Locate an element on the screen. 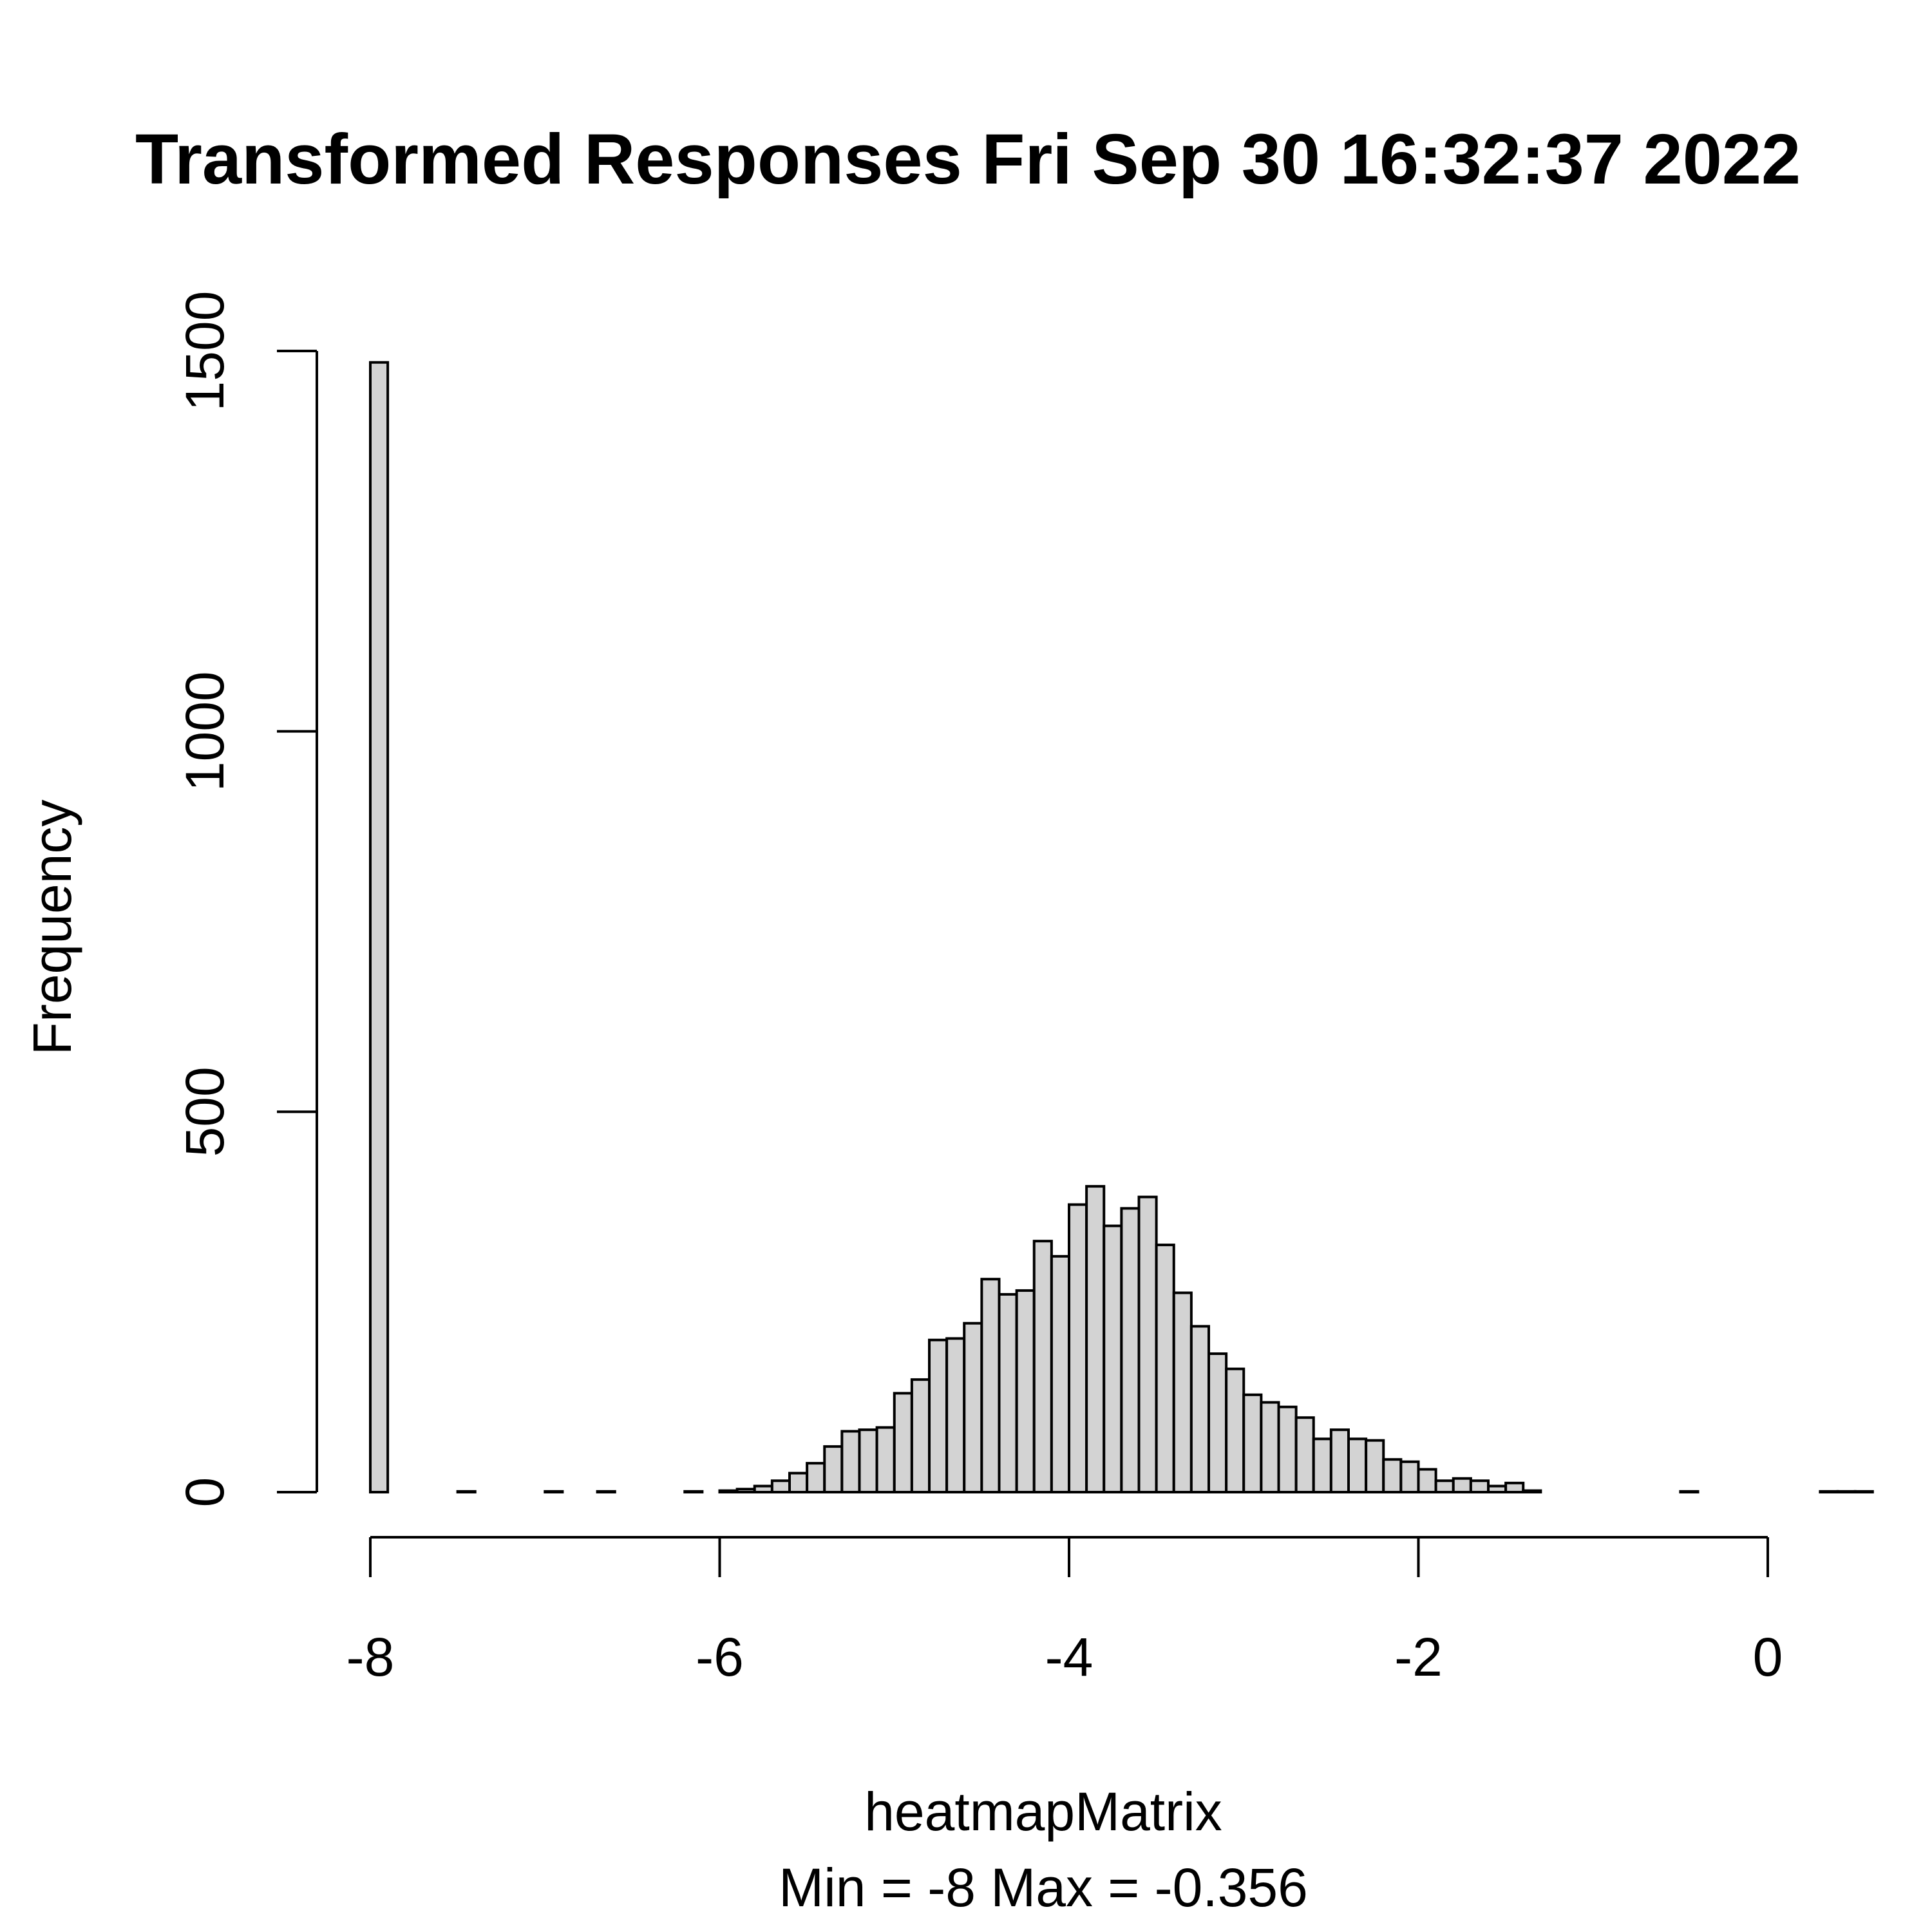 The width and height of the screenshot is (1932, 1932). x-axis-label: heatmapMatrix is located at coordinates (1043, 1812).